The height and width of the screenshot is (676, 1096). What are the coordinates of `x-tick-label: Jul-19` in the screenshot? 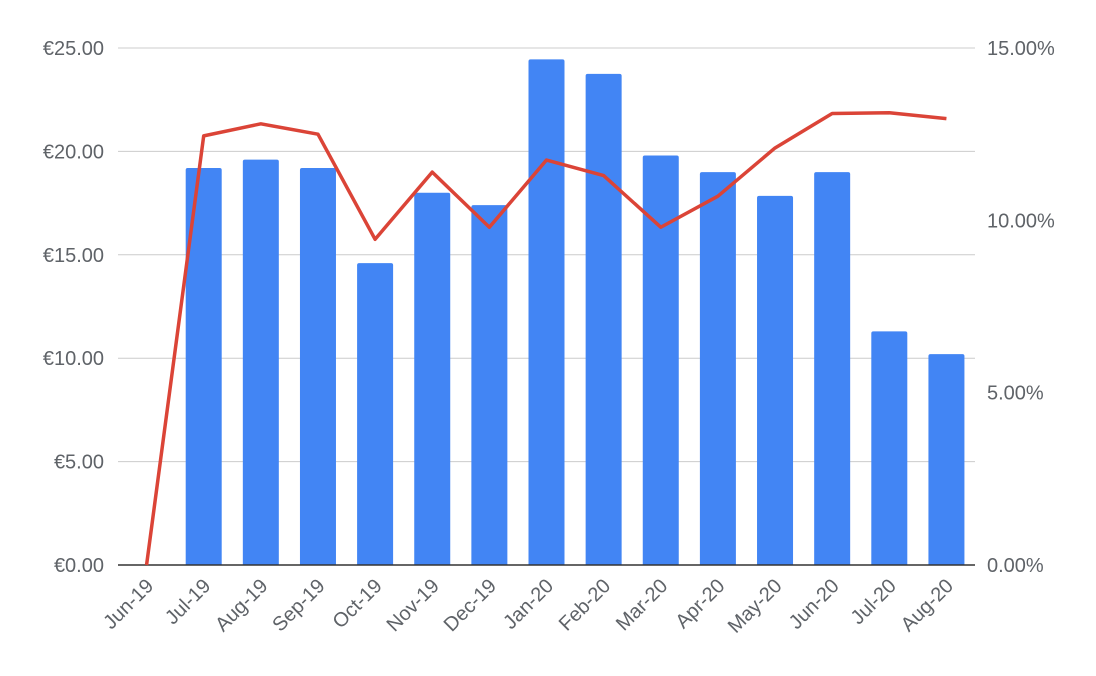 It's located at (188, 602).